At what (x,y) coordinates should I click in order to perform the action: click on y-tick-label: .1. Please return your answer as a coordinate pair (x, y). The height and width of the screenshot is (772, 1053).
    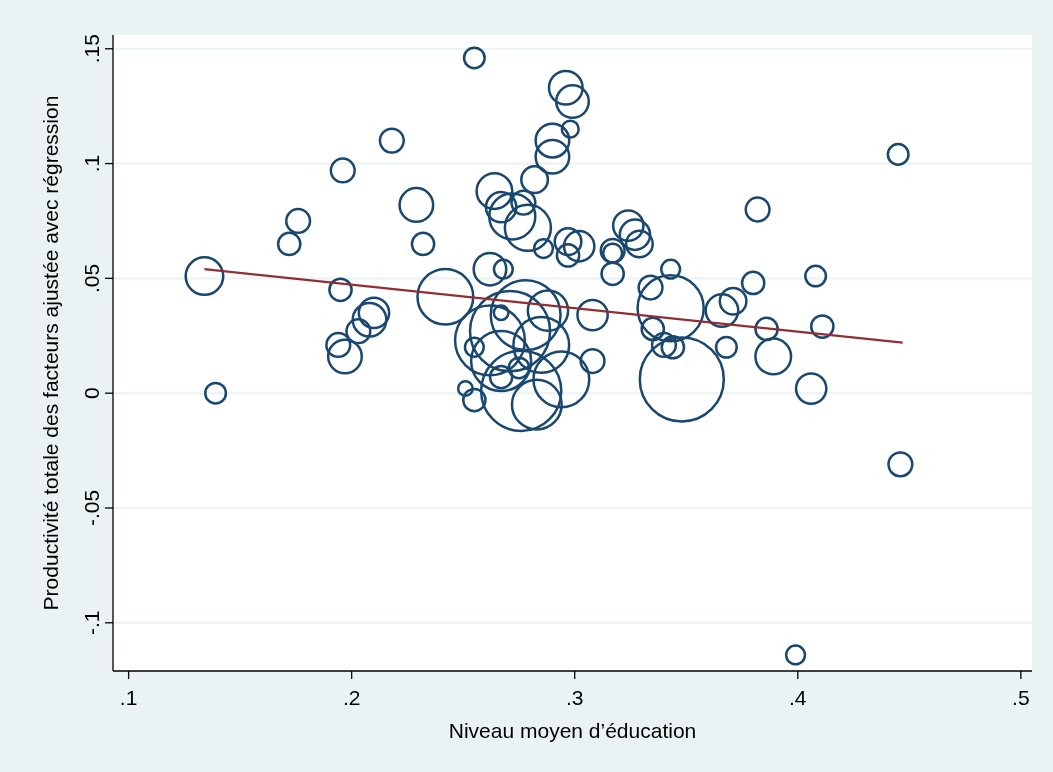
    Looking at the image, I should click on (91, 163).